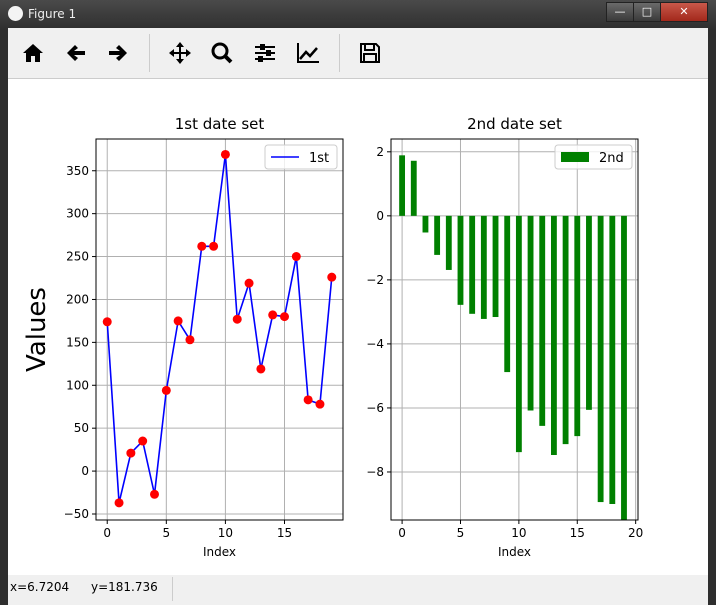 This screenshot has width=716, height=605. What do you see at coordinates (37, 329) in the screenshot?
I see `y-axis-label: Values` at bounding box center [37, 329].